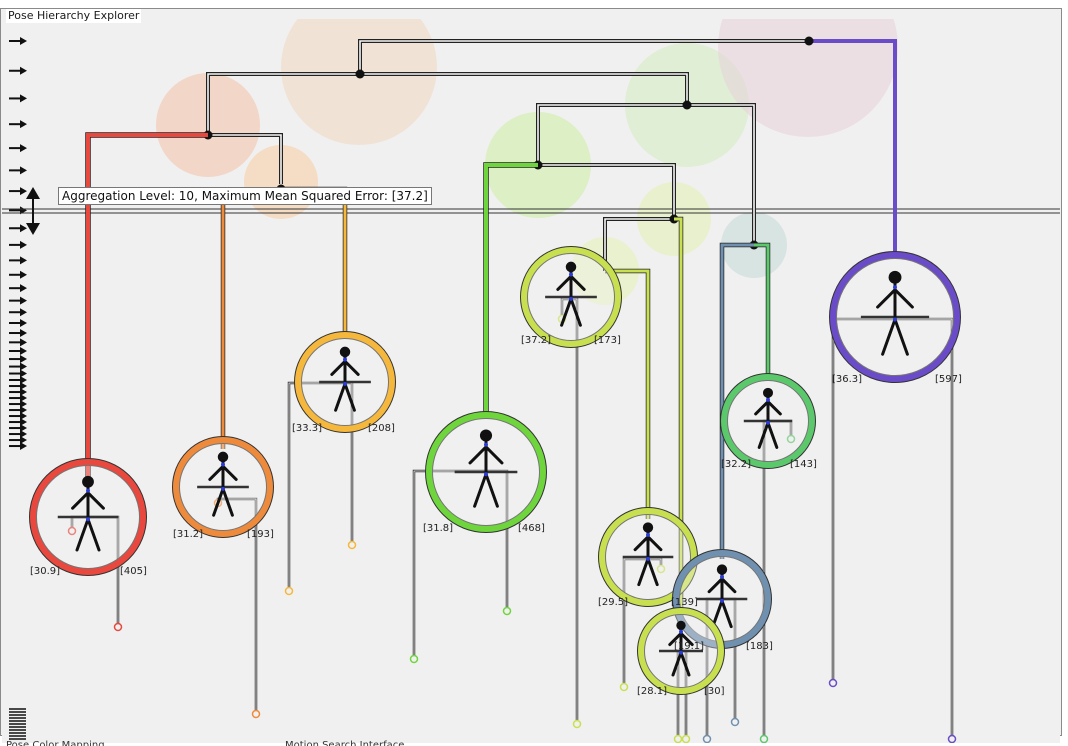 The height and width of the screenshot is (746, 1068). I want to click on cluster-node-lime-mid, so click(648, 557).